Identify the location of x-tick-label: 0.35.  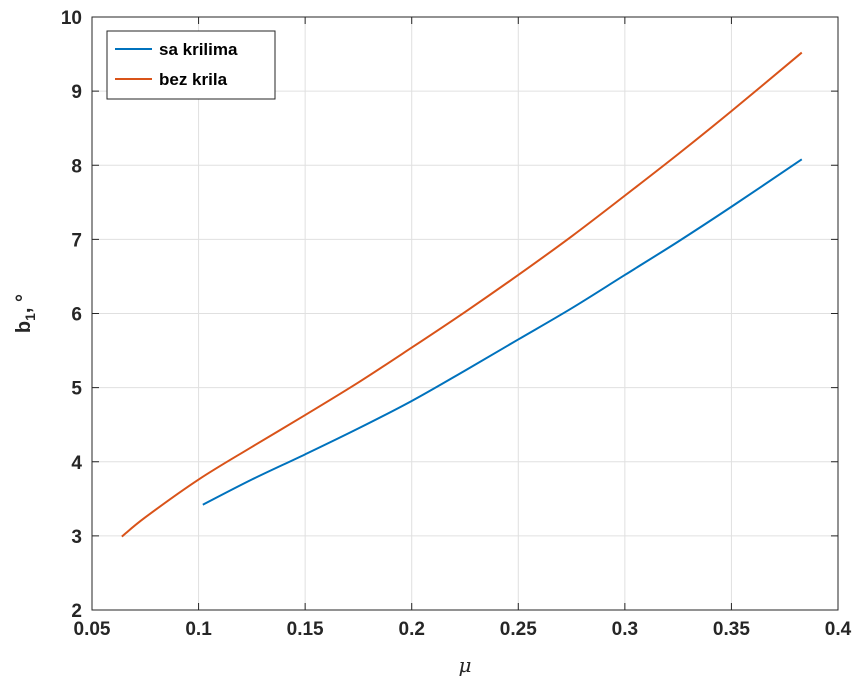
(731, 629).